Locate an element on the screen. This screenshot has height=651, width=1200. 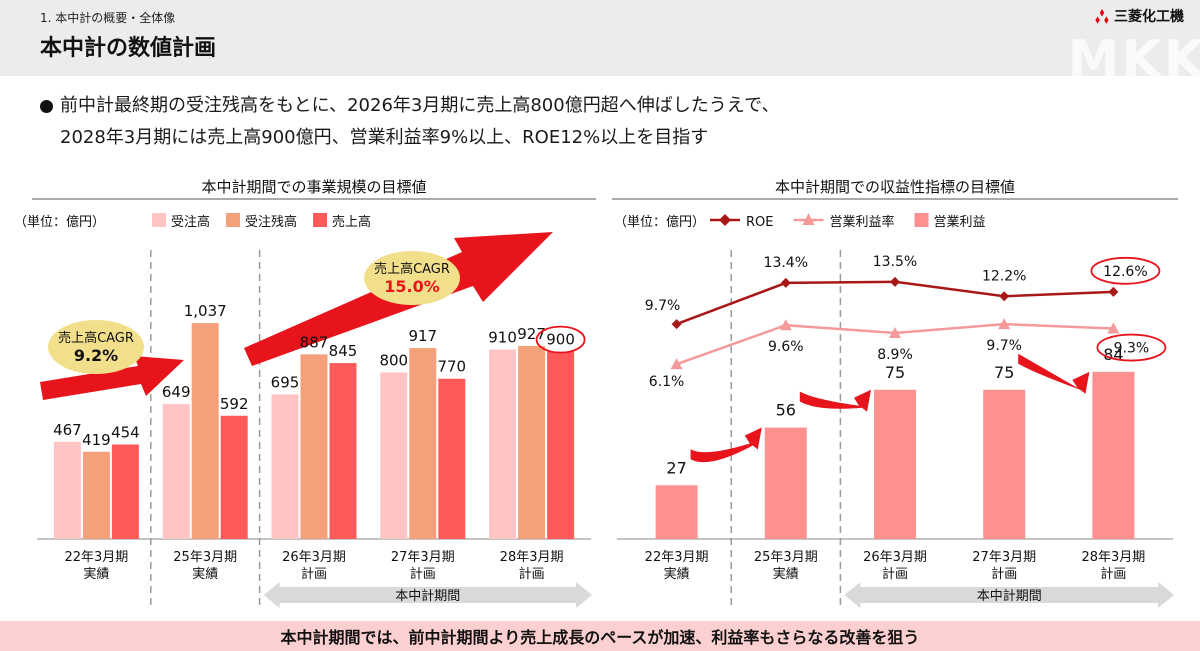
line-value-label: 12.2% is located at coordinates (1004, 276).